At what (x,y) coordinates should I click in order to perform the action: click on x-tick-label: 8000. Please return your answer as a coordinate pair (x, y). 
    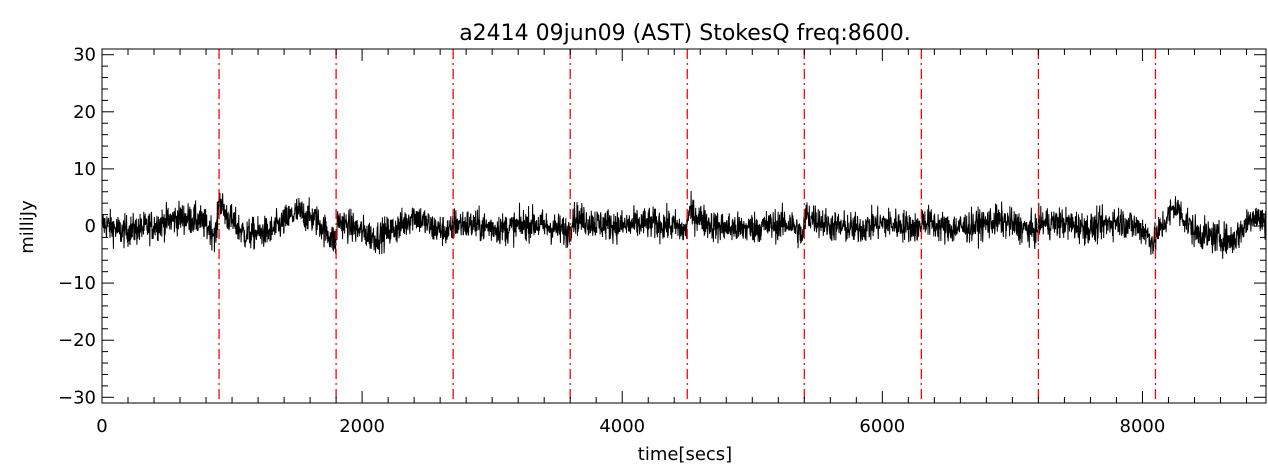
    Looking at the image, I should click on (1143, 426).